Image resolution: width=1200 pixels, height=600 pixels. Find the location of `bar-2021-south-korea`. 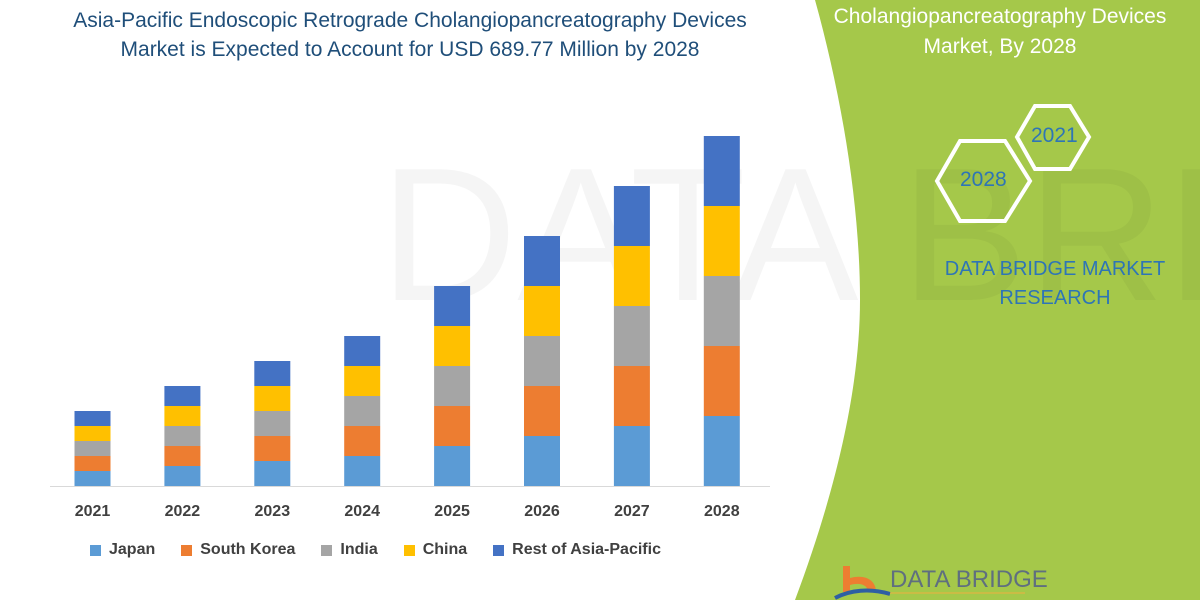

bar-2021-south-korea is located at coordinates (92, 463).